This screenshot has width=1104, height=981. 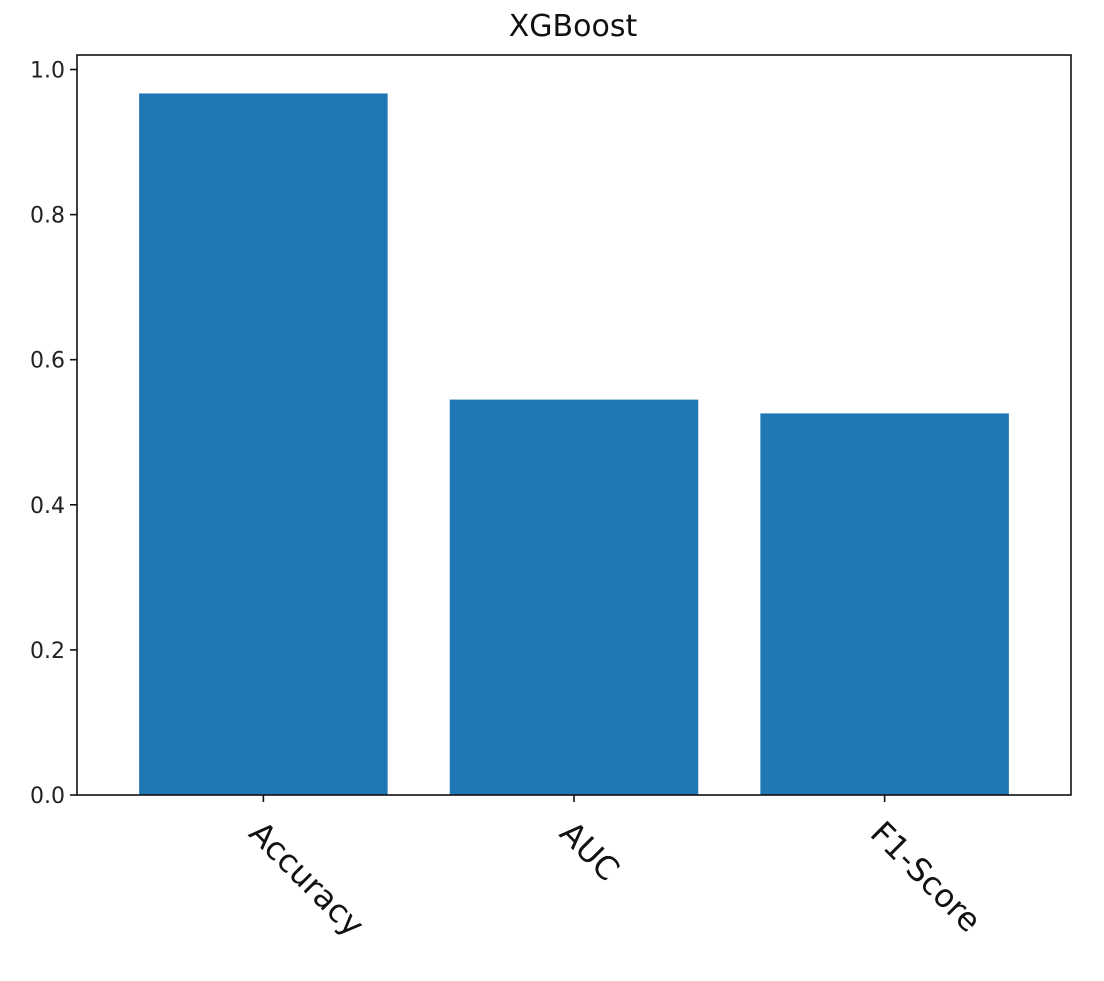 What do you see at coordinates (53, 434) in the screenshot?
I see `y-axis: 0.0 0.2 0.4 0.6 0.8 1.0` at bounding box center [53, 434].